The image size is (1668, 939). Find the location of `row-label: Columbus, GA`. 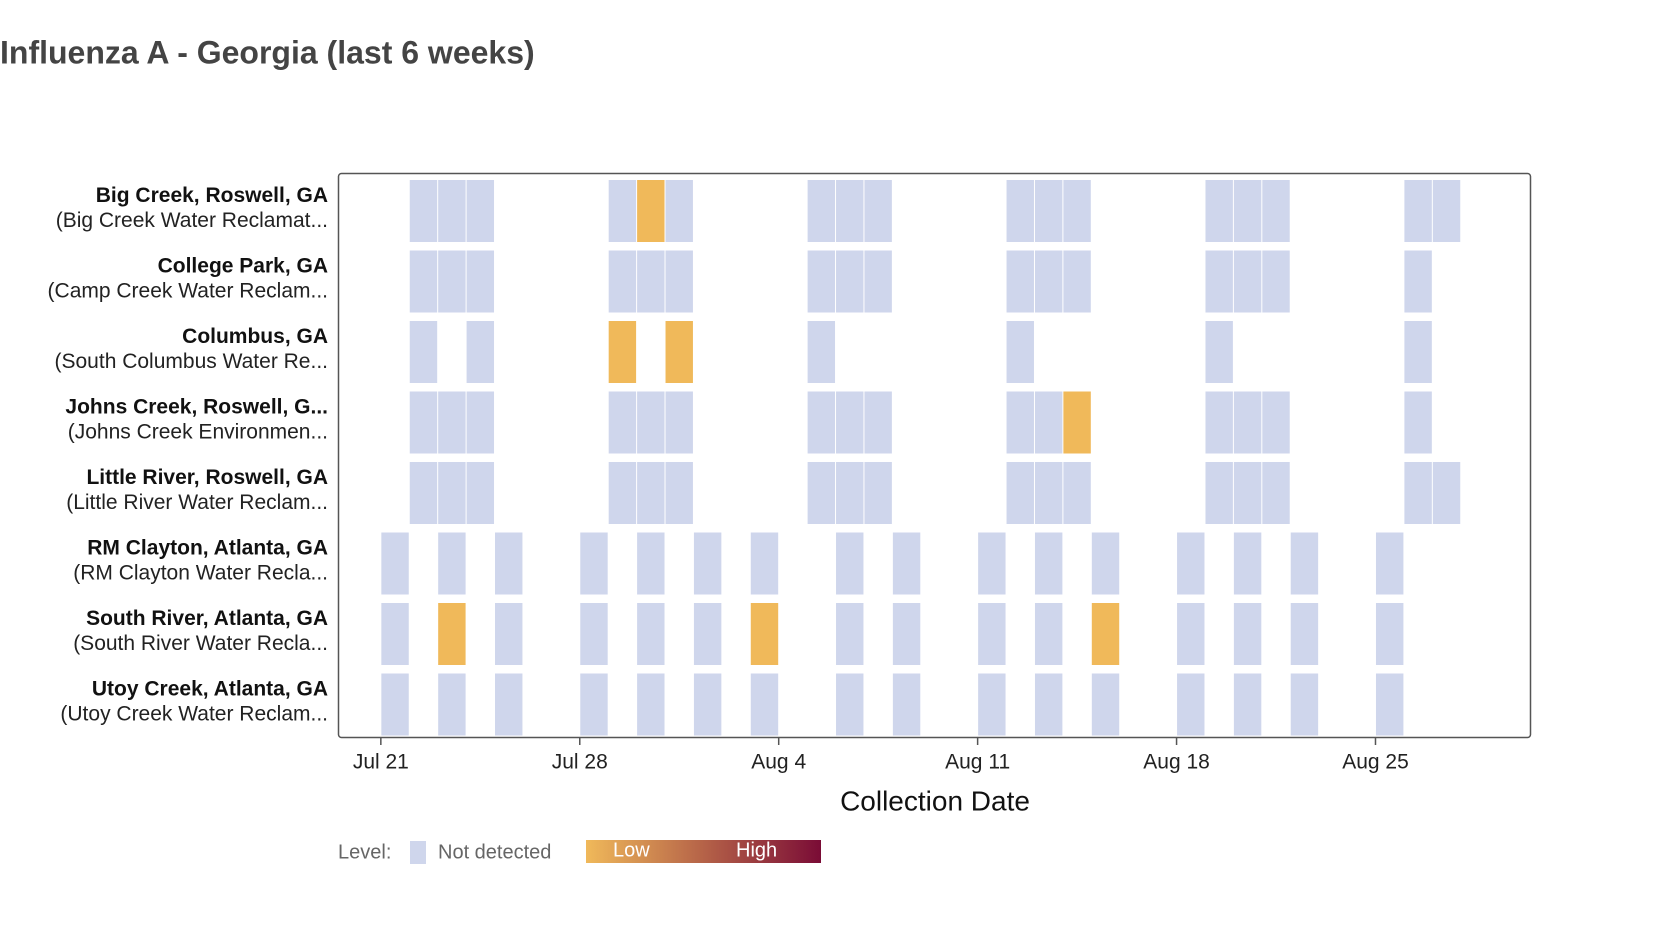

row-label: Columbus, GA is located at coordinates (255, 336).